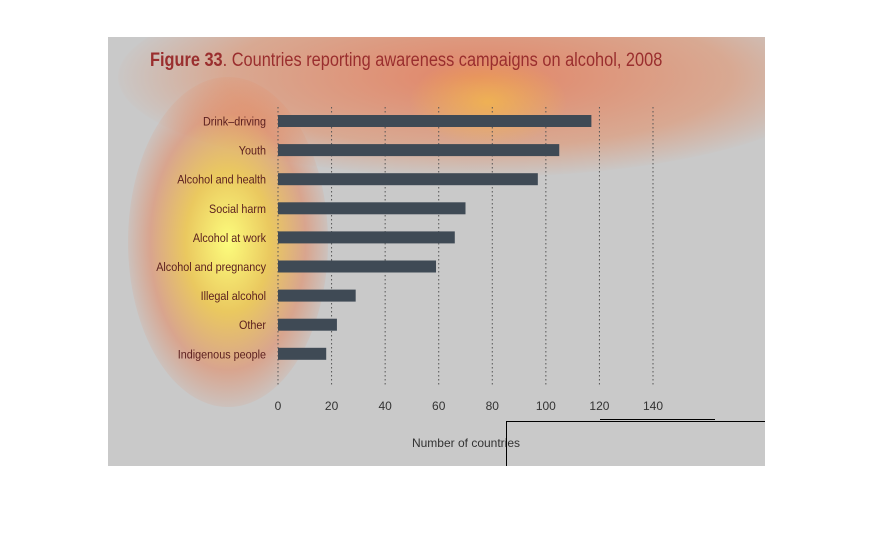 The image size is (874, 560). Describe the element at coordinates (546, 406) in the screenshot. I see `x-tick-label-100: 100` at that location.